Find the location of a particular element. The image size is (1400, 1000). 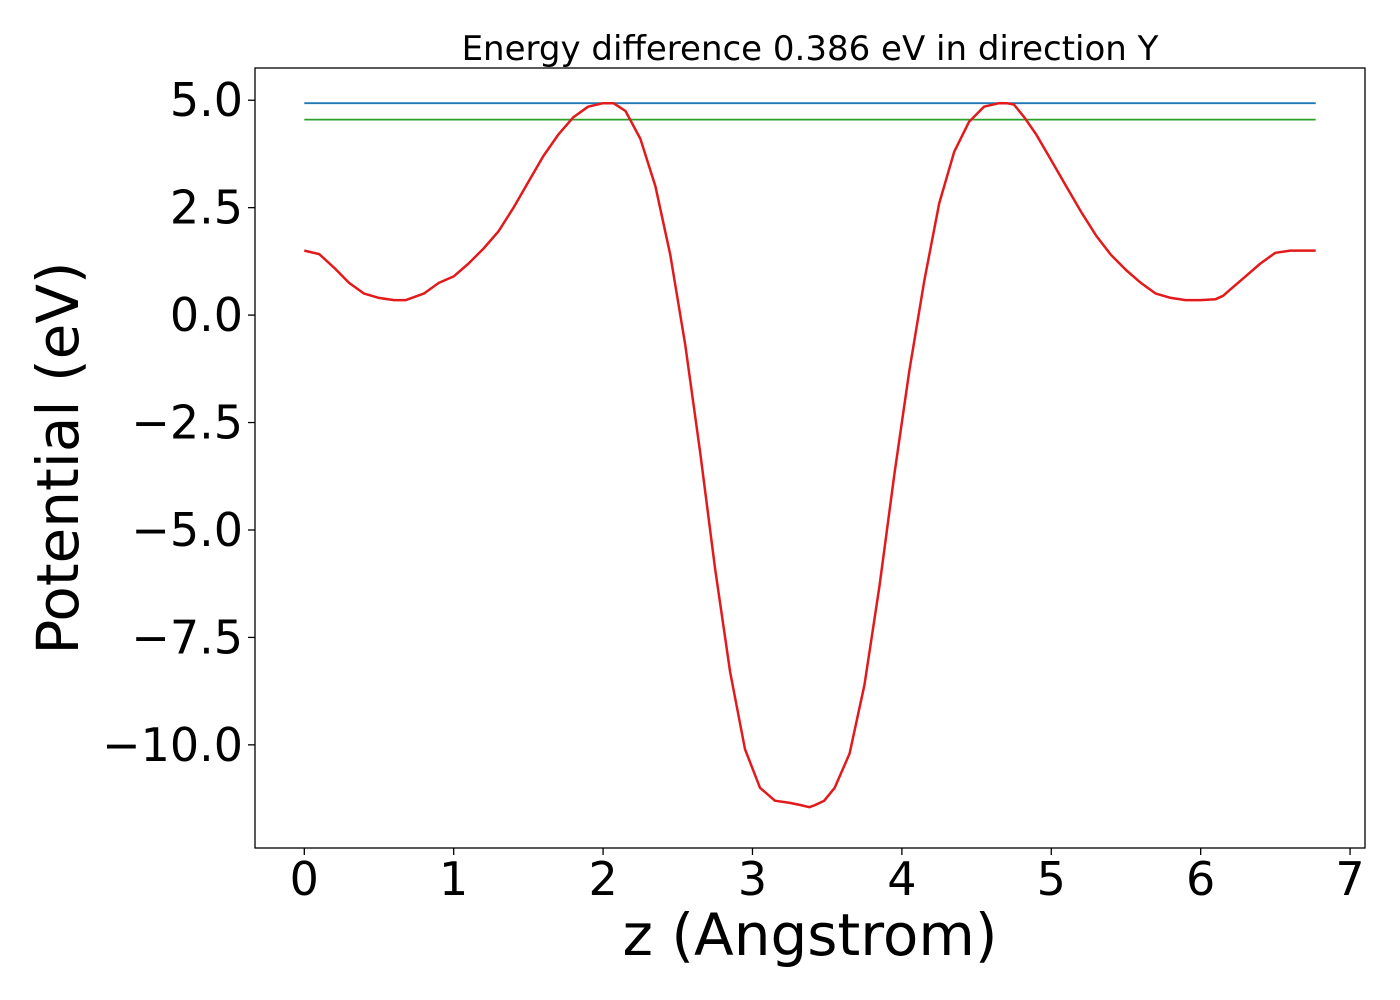

y-tick-label: −10.0 is located at coordinates (172, 745).